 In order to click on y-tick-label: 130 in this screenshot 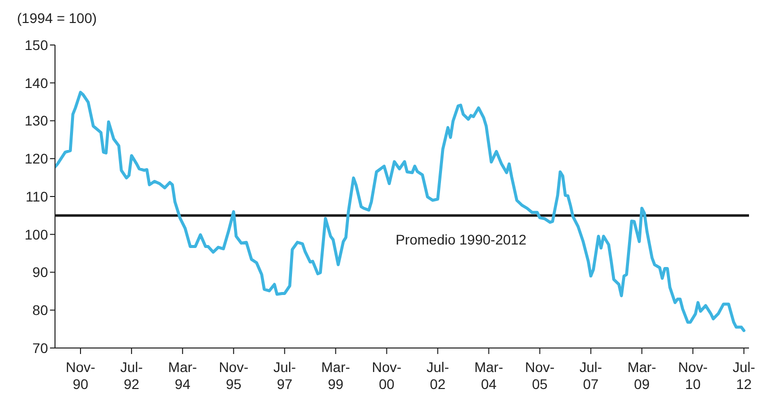, I will do `click(36, 120)`.